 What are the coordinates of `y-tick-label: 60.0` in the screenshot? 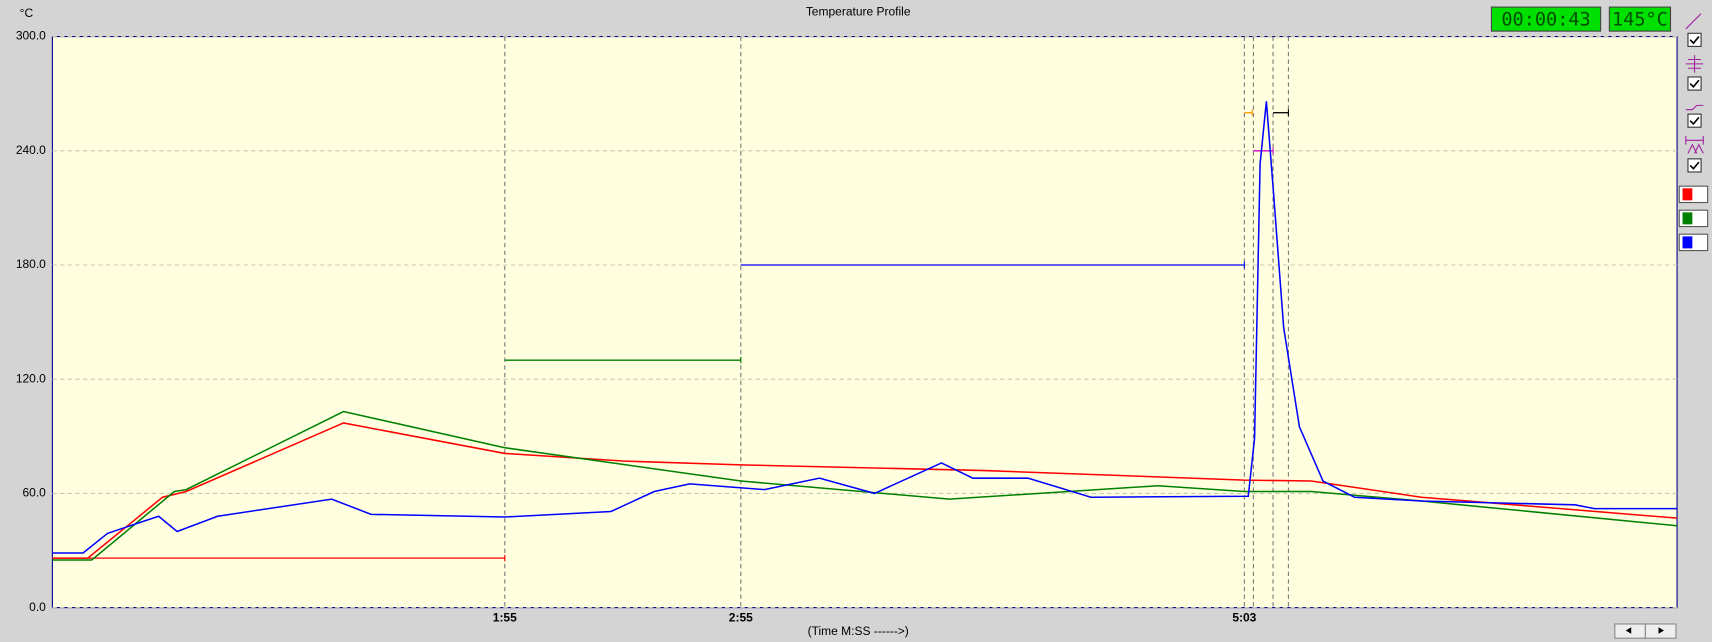 It's located at (34, 493).